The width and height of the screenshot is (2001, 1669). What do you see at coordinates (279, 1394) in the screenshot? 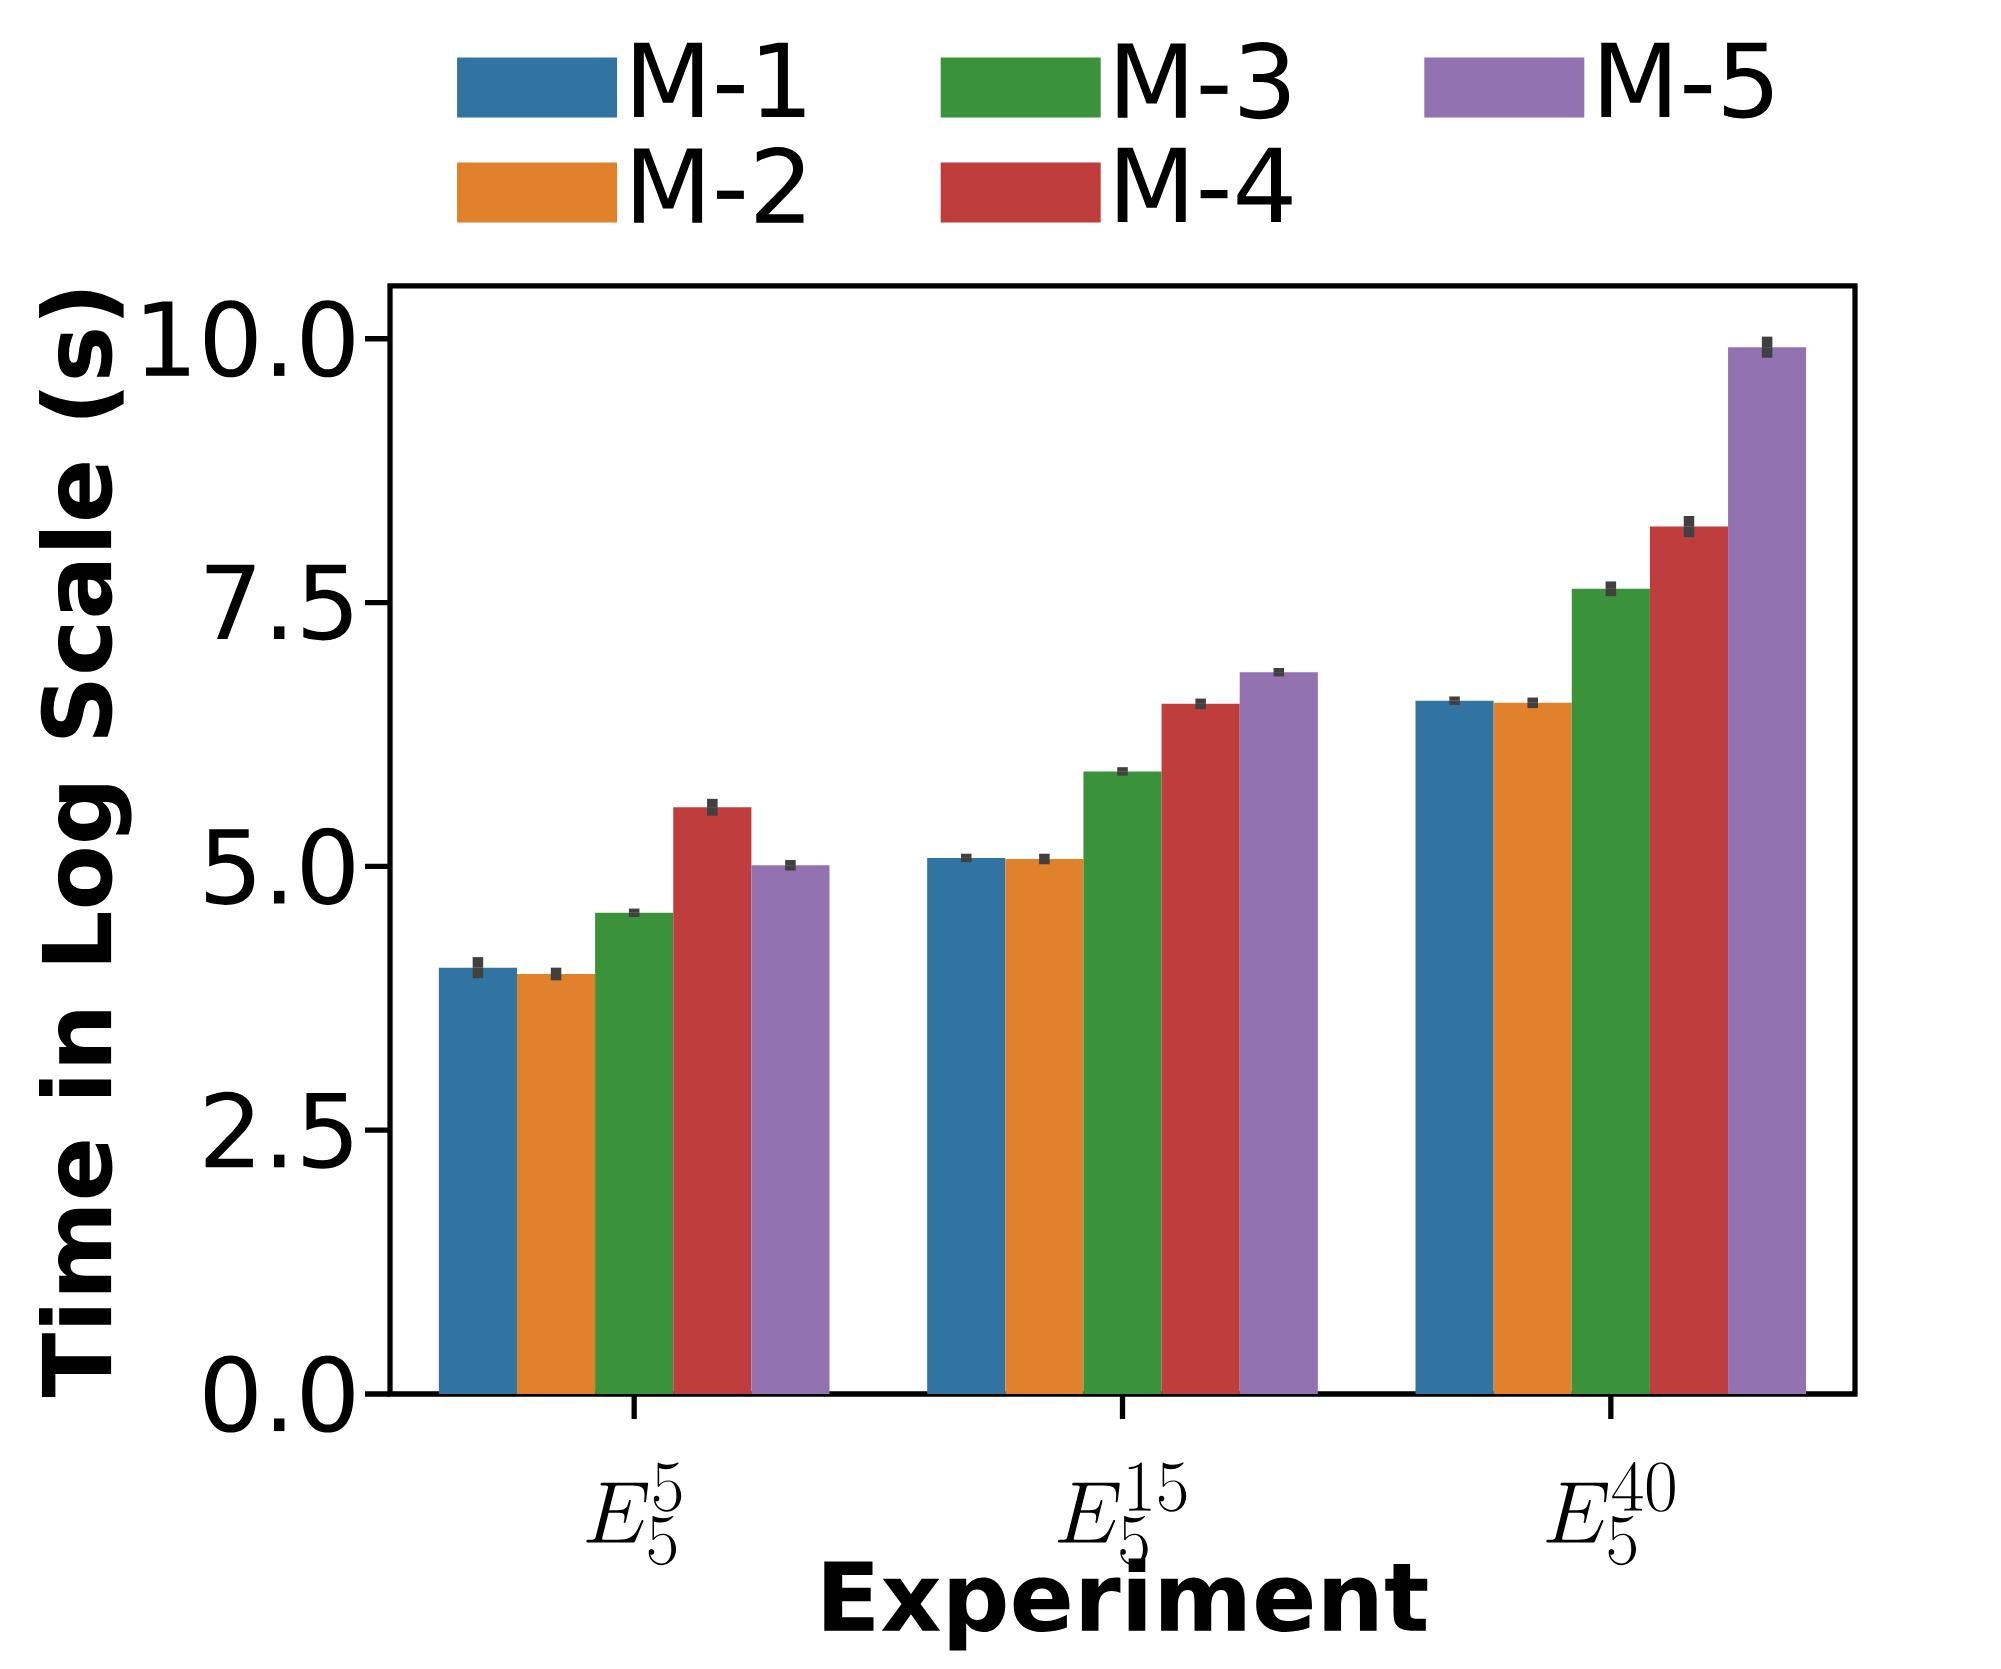
I see `y-tick-label: 0.0` at bounding box center [279, 1394].